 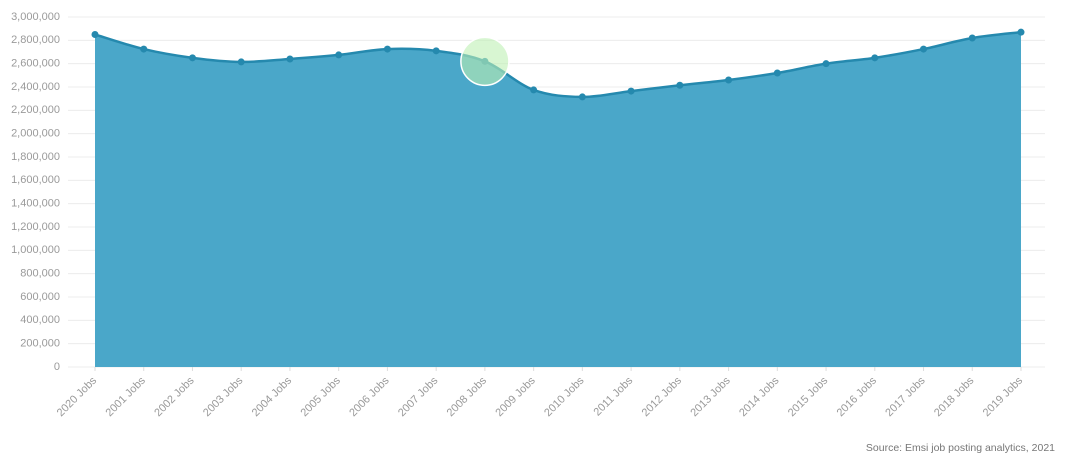 What do you see at coordinates (710, 396) in the screenshot?
I see `x-tick-label: 2013 Jobs` at bounding box center [710, 396].